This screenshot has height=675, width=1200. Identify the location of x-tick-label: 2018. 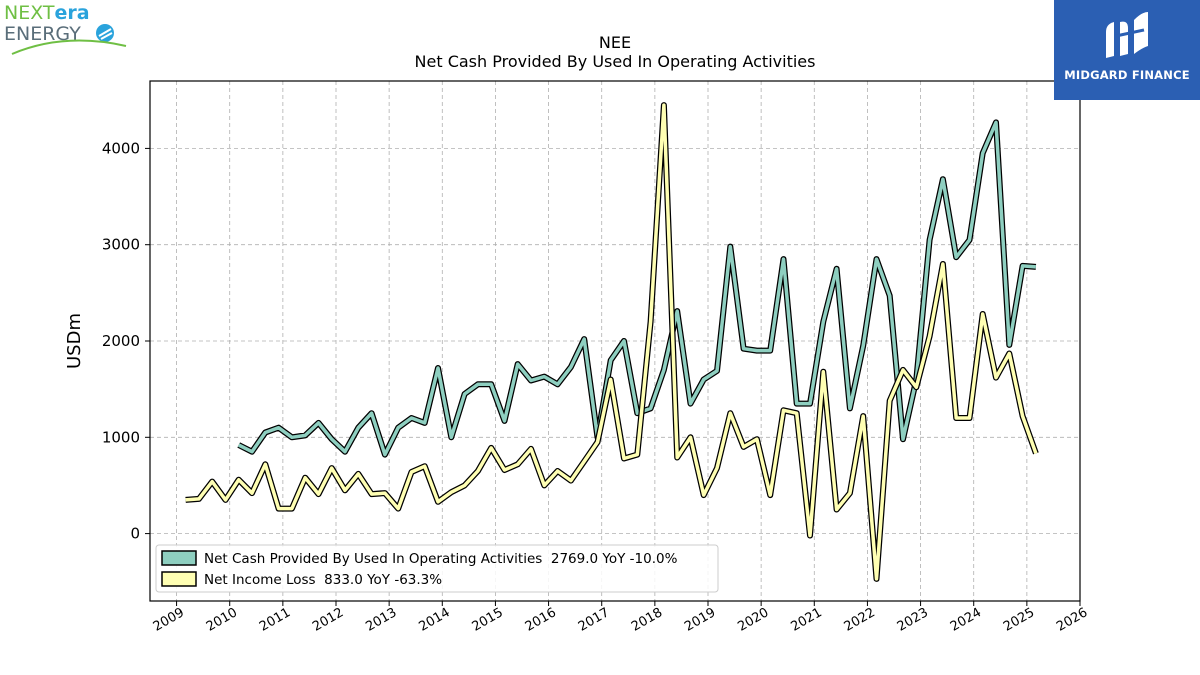
(647, 620).